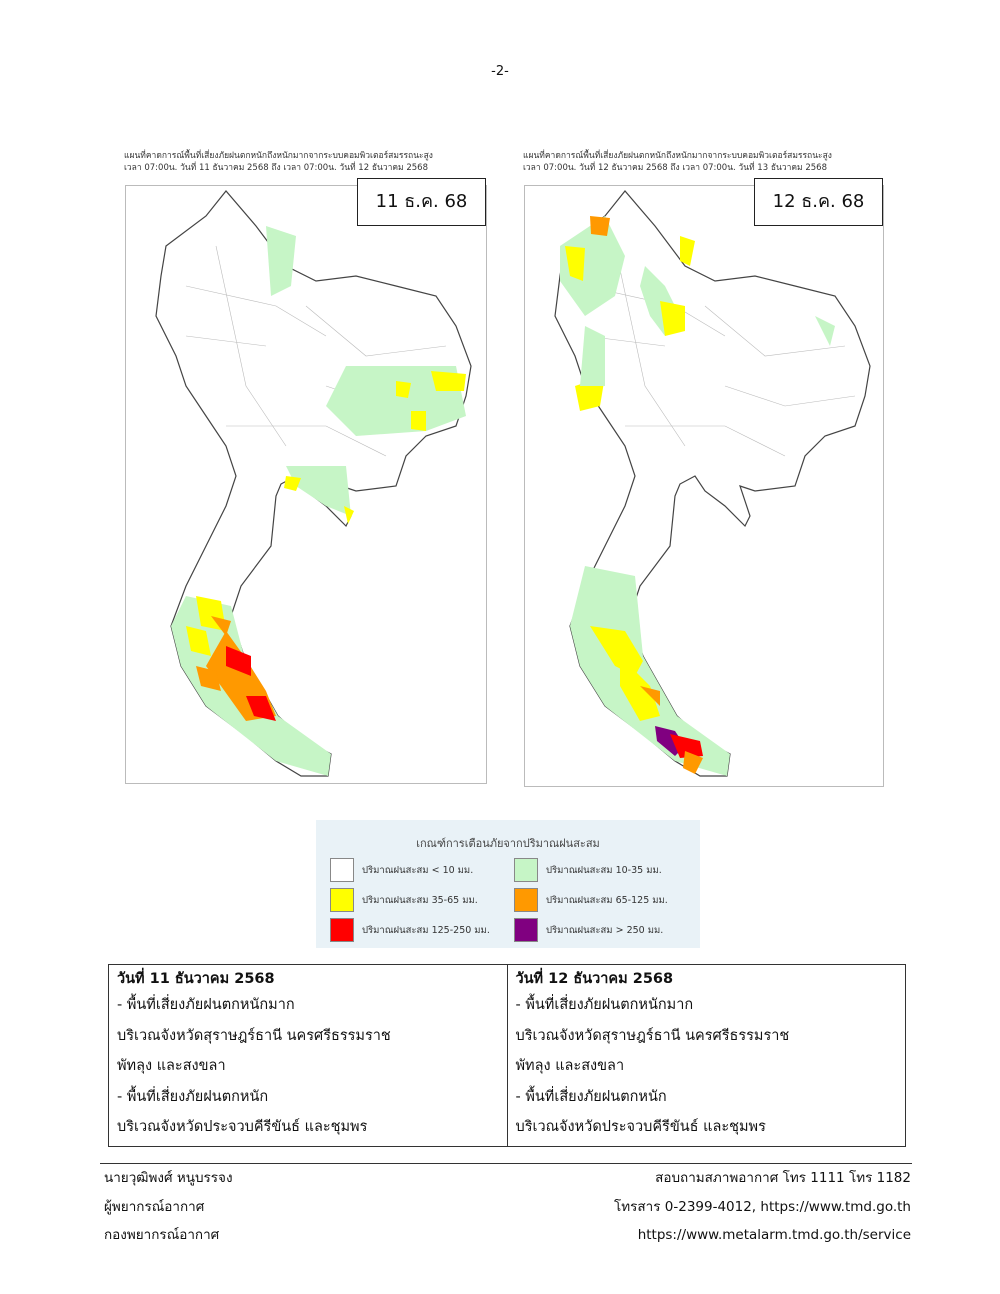 The image size is (1000, 1294). I want to click on legend-item: ปริมาณฝนสะสม 65-125 มม., so click(591, 900).